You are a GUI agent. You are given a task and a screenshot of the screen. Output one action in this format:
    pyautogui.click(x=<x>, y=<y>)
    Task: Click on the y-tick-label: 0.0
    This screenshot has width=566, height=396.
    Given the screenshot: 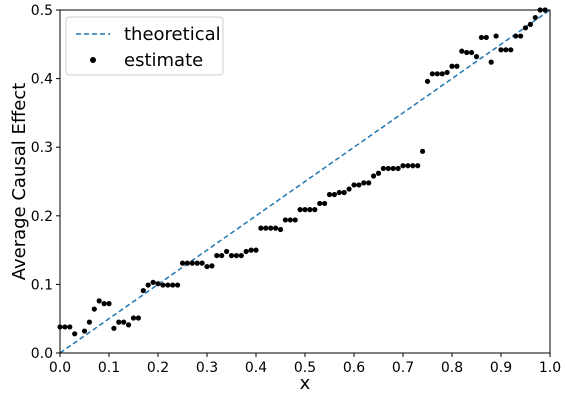 What is the action you would take?
    pyautogui.click(x=42, y=354)
    